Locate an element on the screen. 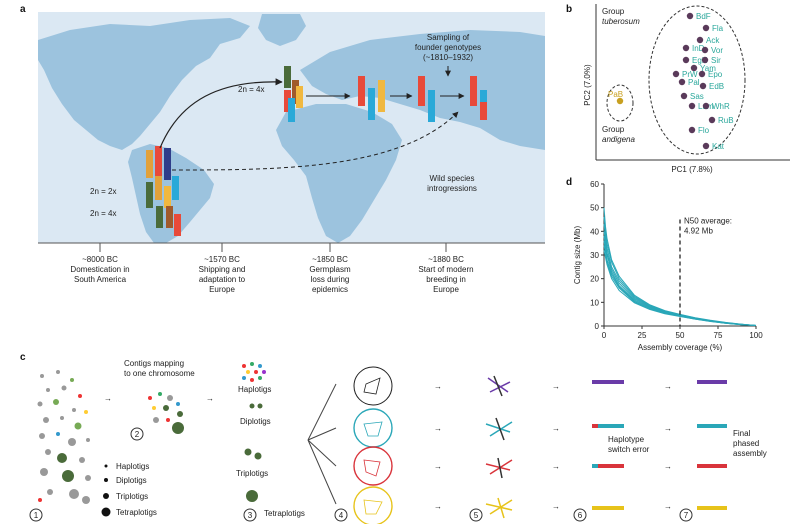  panel-a-label: a is located at coordinates (23, 9).